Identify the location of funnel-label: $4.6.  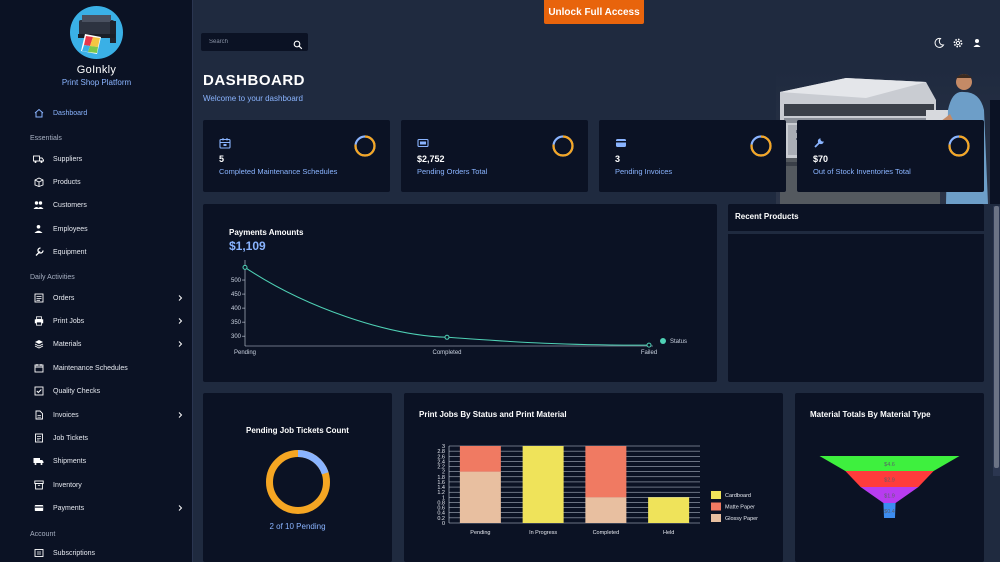
(889, 465).